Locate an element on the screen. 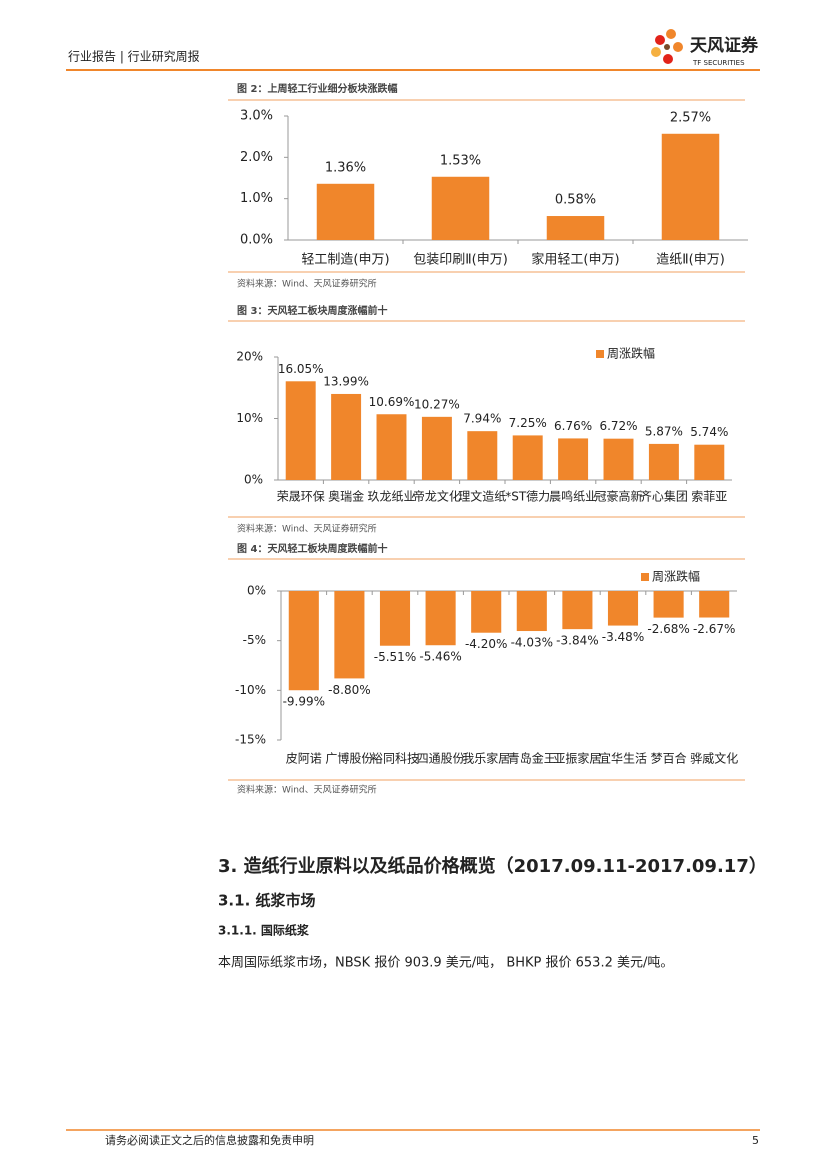  data-label: 0.58% is located at coordinates (575, 200).